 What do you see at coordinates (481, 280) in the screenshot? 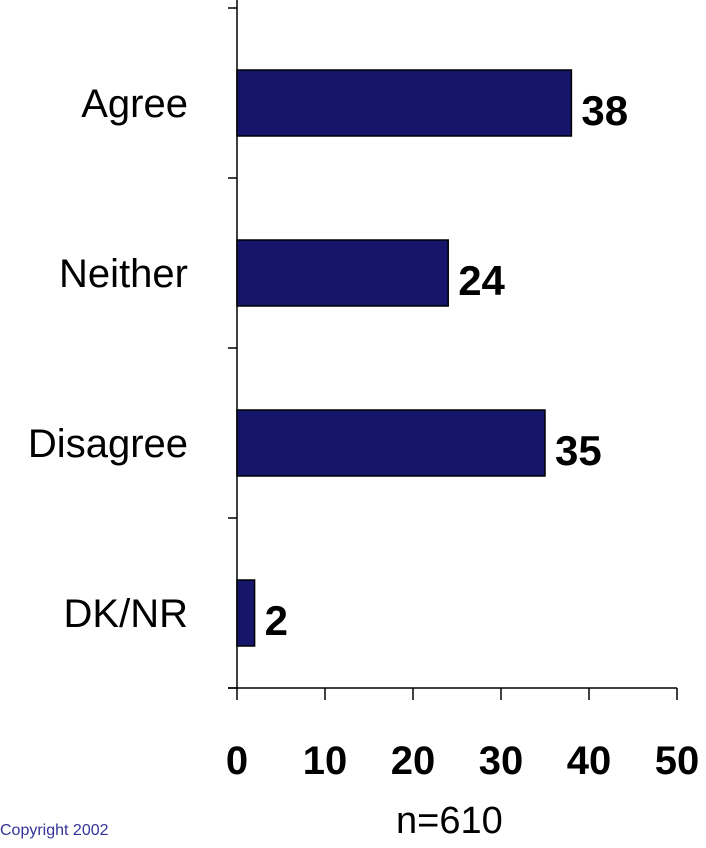
I see `data-label: 24` at bounding box center [481, 280].